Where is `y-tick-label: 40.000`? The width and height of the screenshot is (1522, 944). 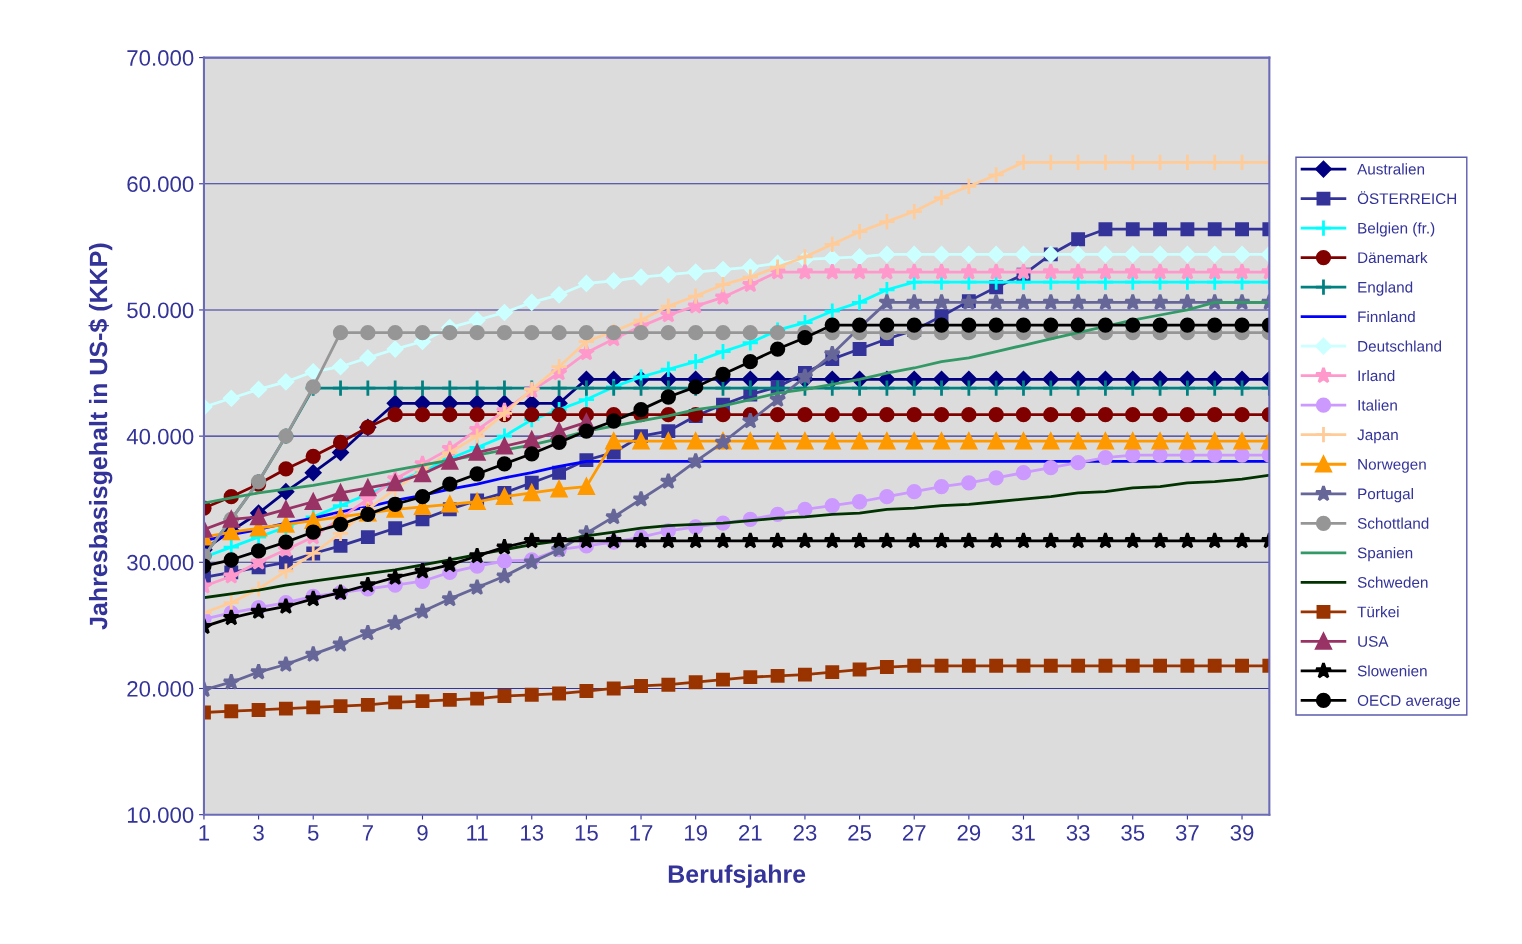 y-tick-label: 40.000 is located at coordinates (160, 436).